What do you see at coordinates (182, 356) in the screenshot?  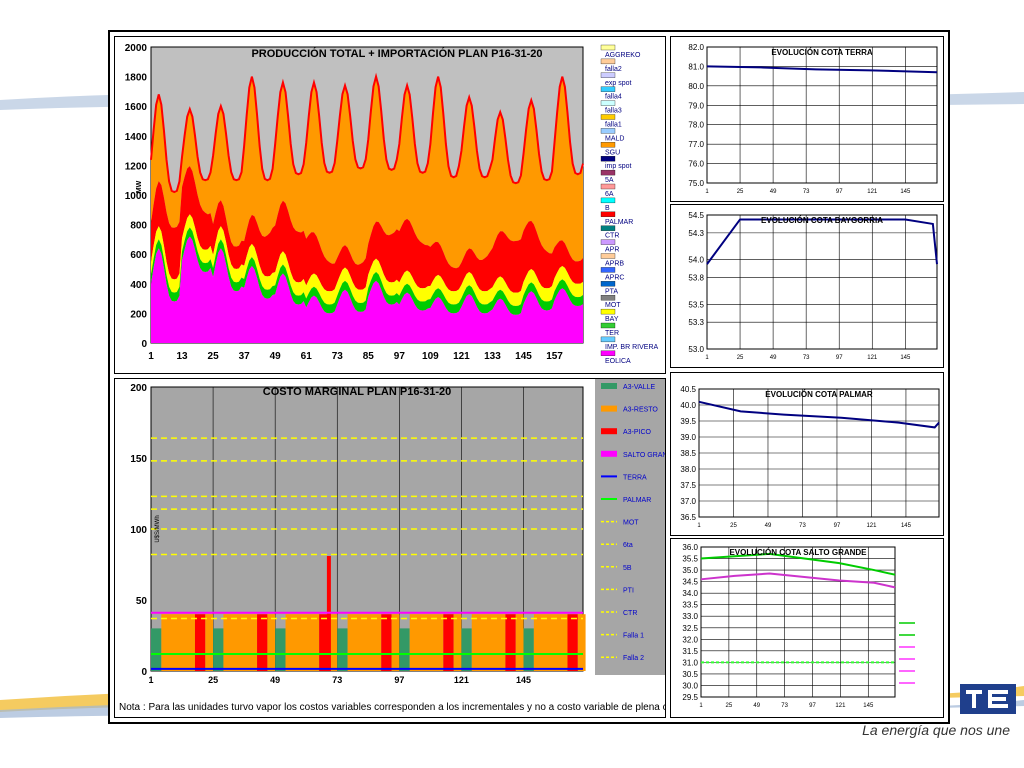 I see `x-tick-label: 13` at bounding box center [182, 356].